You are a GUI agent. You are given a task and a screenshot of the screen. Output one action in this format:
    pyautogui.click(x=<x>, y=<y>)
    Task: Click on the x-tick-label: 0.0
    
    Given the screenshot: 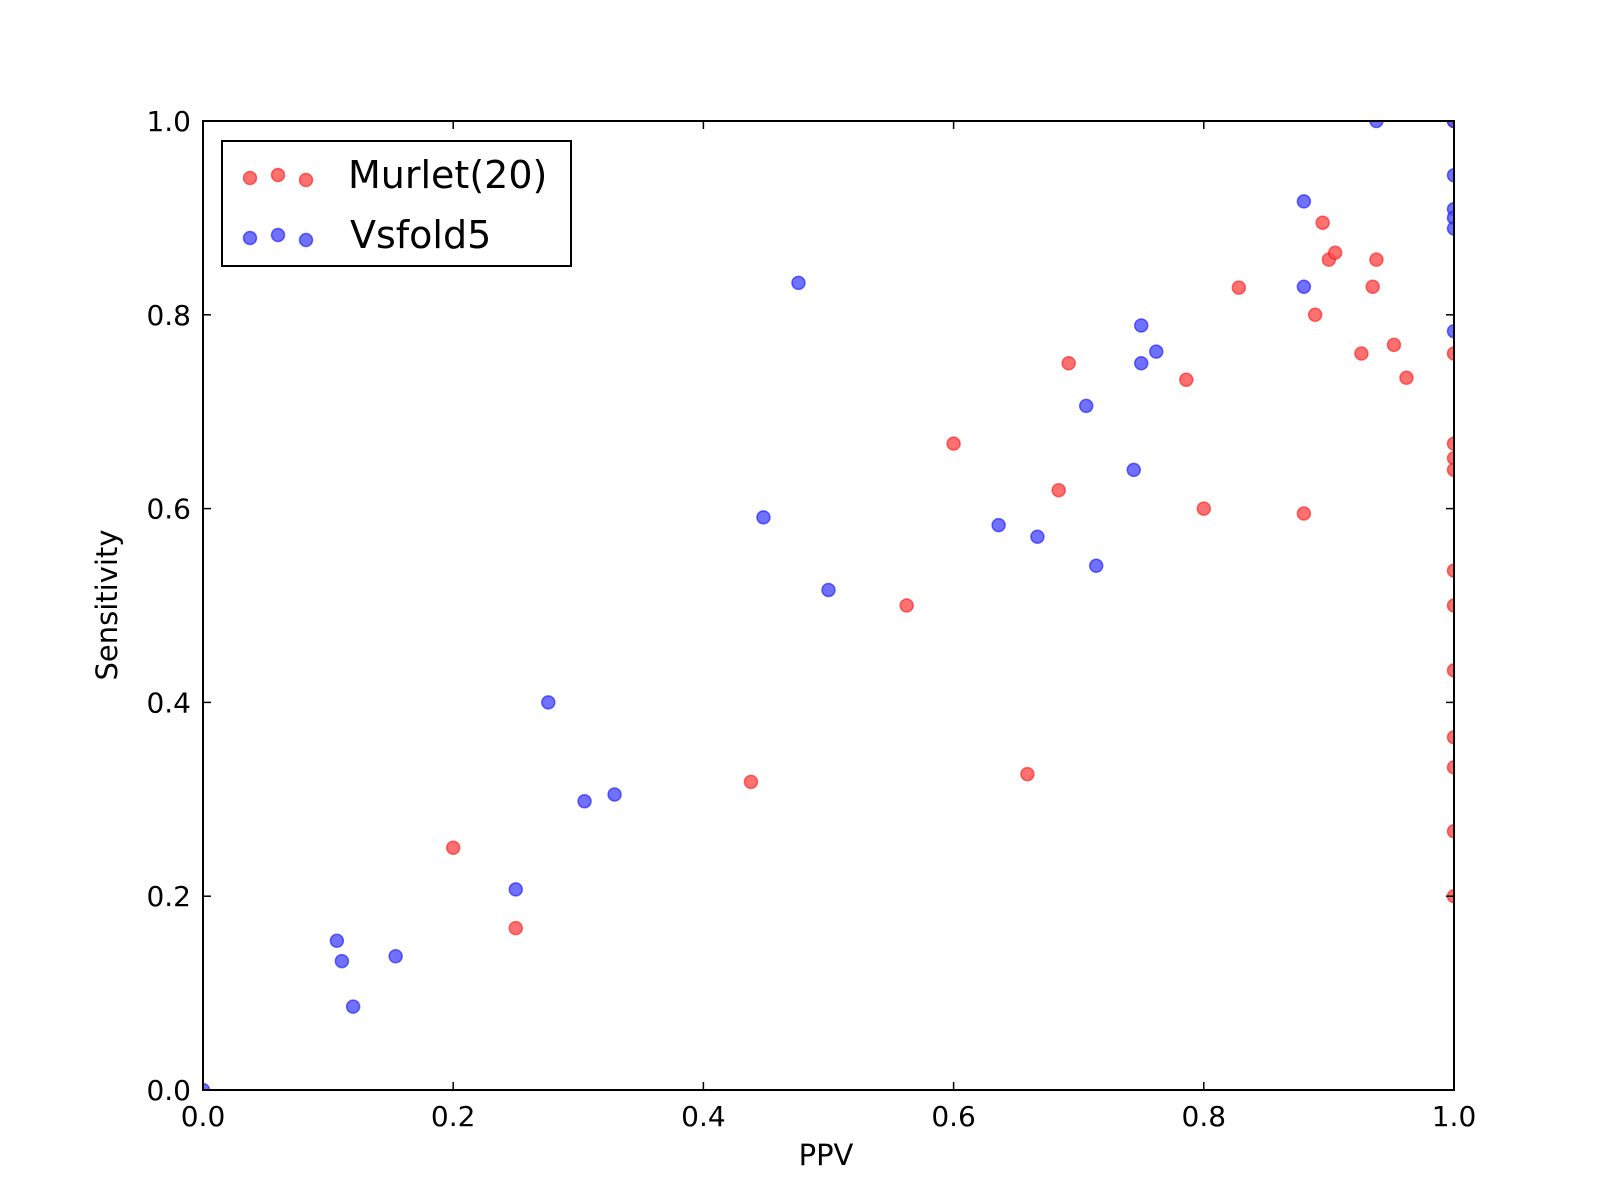 What is the action you would take?
    pyautogui.click(x=203, y=1116)
    